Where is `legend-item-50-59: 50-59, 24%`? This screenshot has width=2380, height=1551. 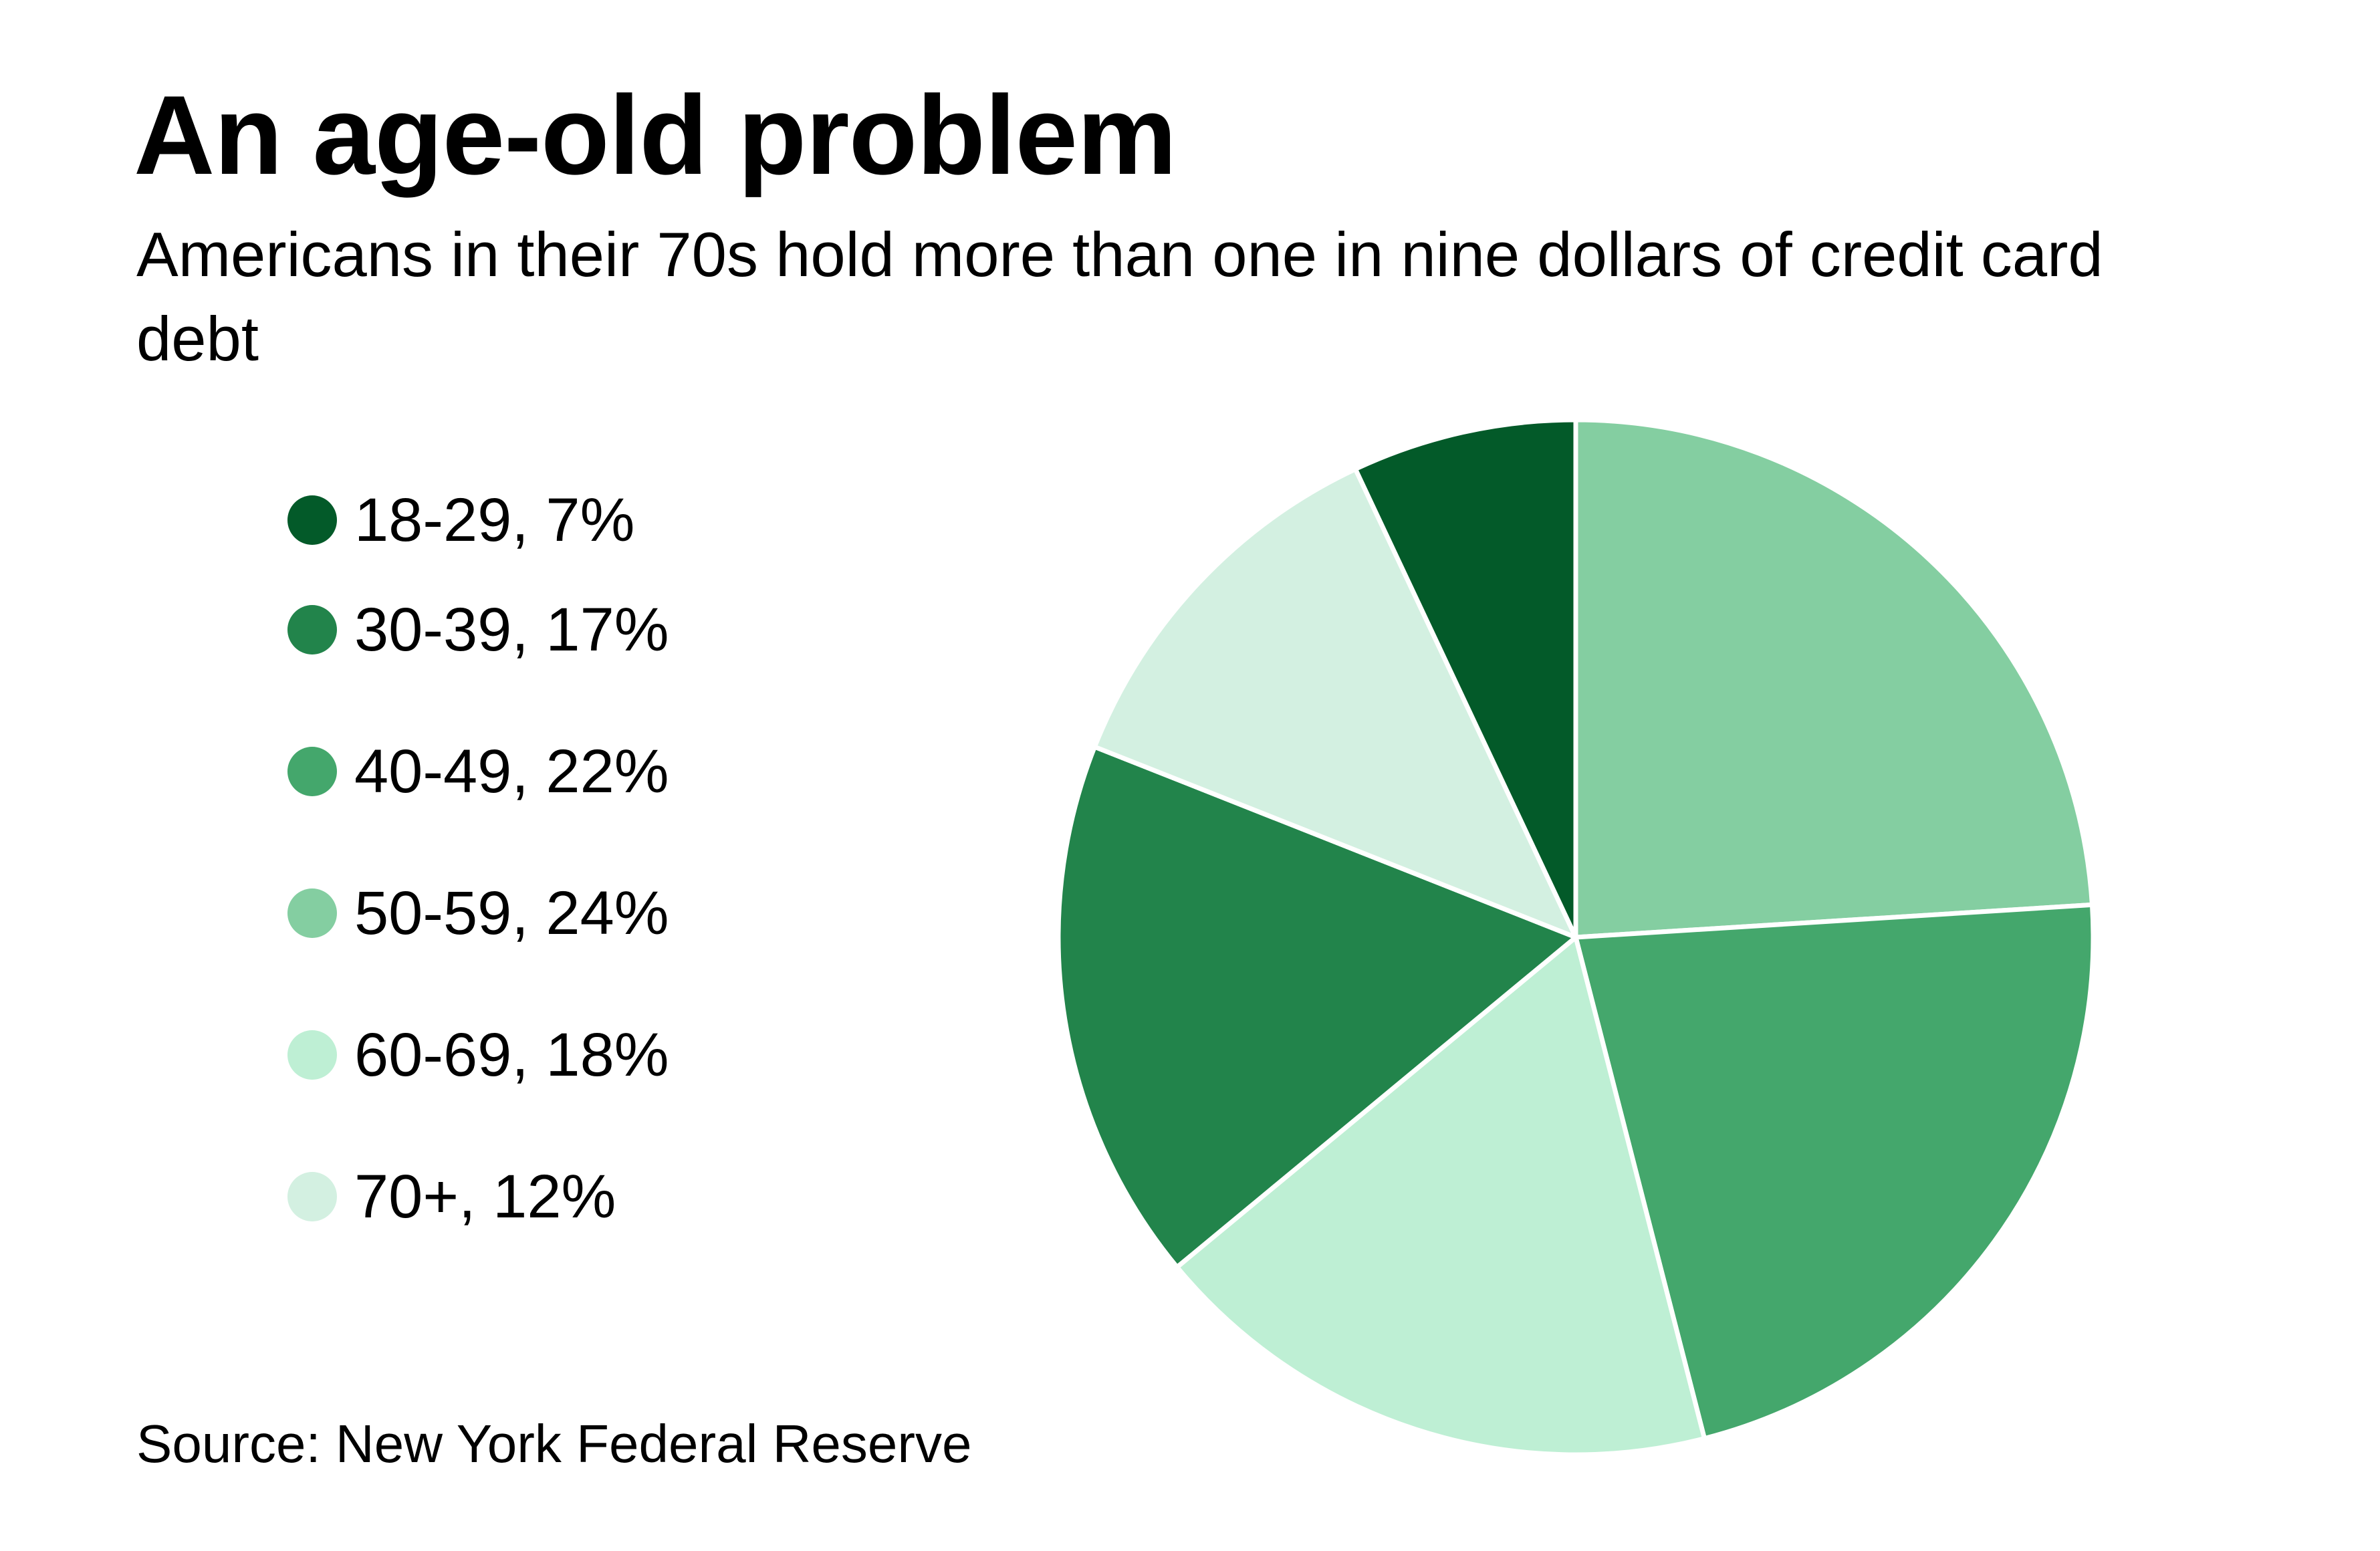 legend-item-50-59: 50-59, 24% is located at coordinates (478, 913).